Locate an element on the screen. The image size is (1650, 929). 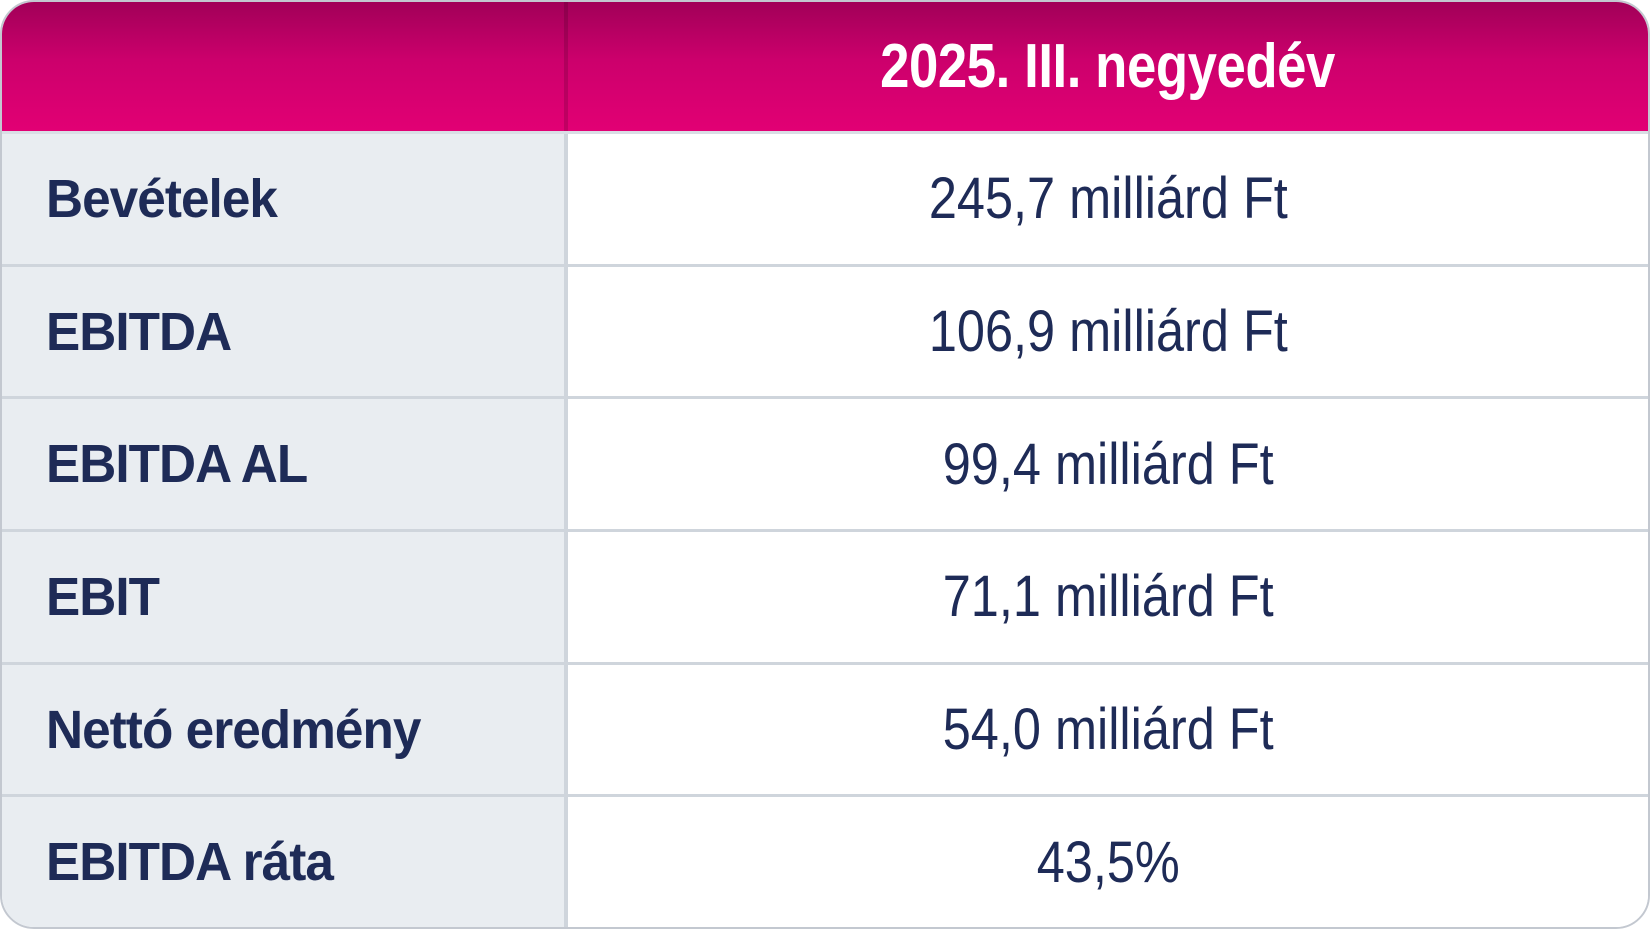
table-row: EBITDA AL 99,4 milliárd Ft is located at coordinates (825, 463).